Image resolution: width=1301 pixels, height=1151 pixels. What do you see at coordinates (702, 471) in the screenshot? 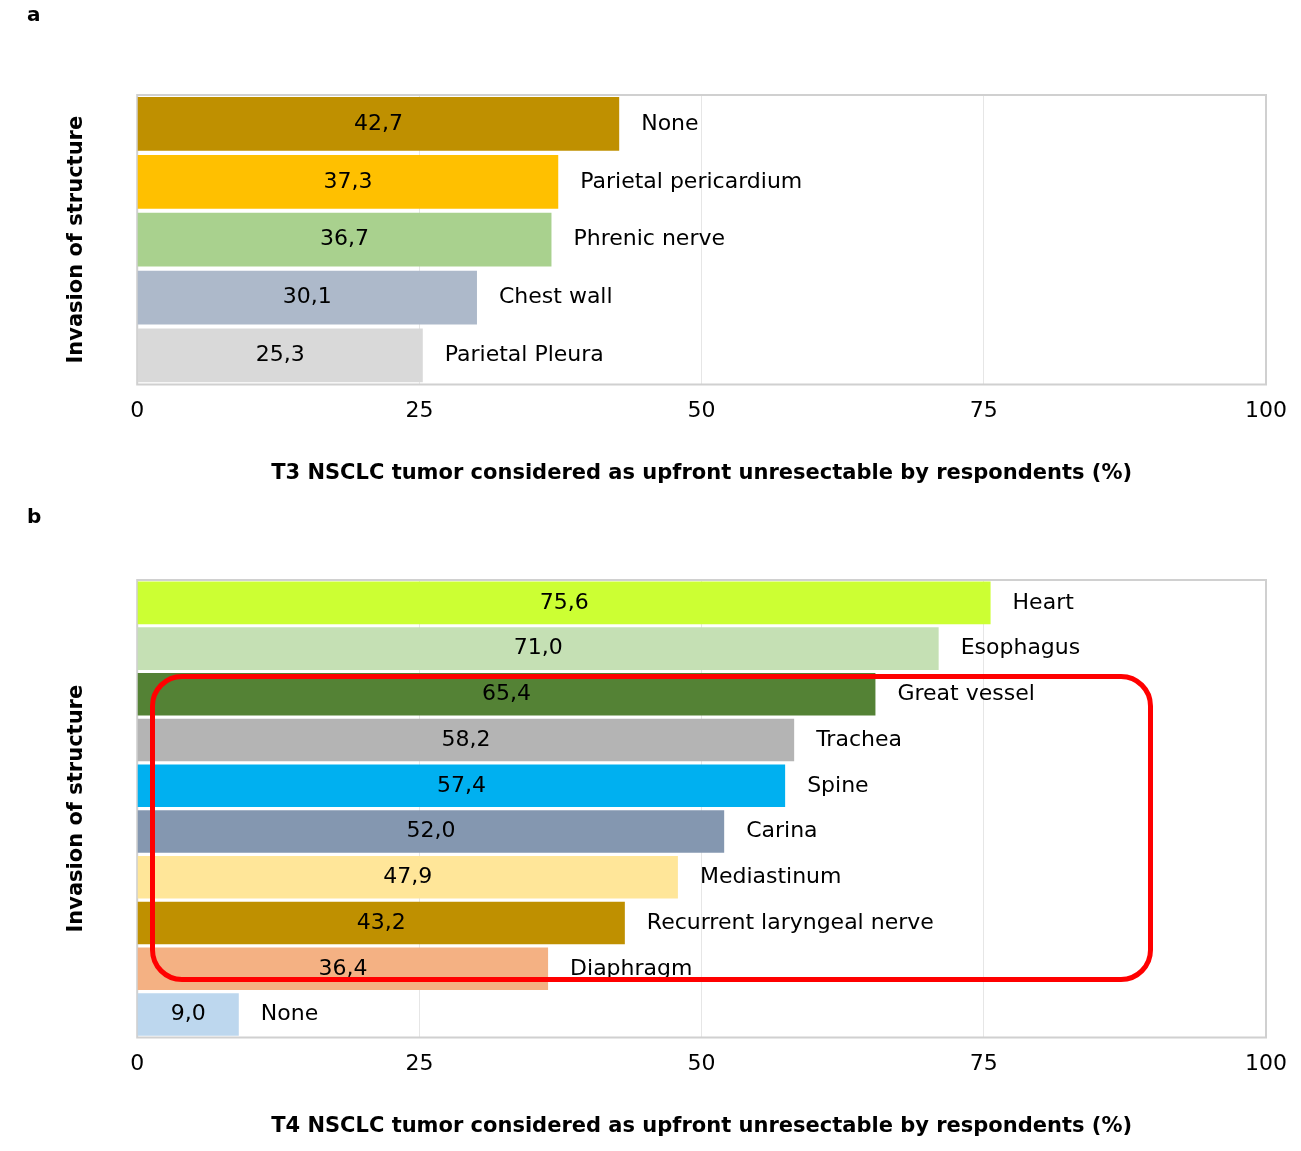
I see `x-axis-title: T3 NSCLC tumor considered as upfront unresectable by respondents (%)` at bounding box center [702, 471].